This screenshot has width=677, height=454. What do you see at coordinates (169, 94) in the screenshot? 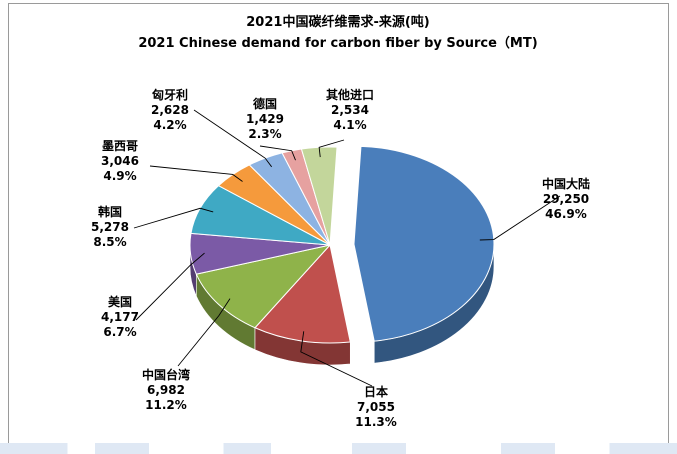
I see `slice-label-6: 匈牙利` at bounding box center [169, 94].